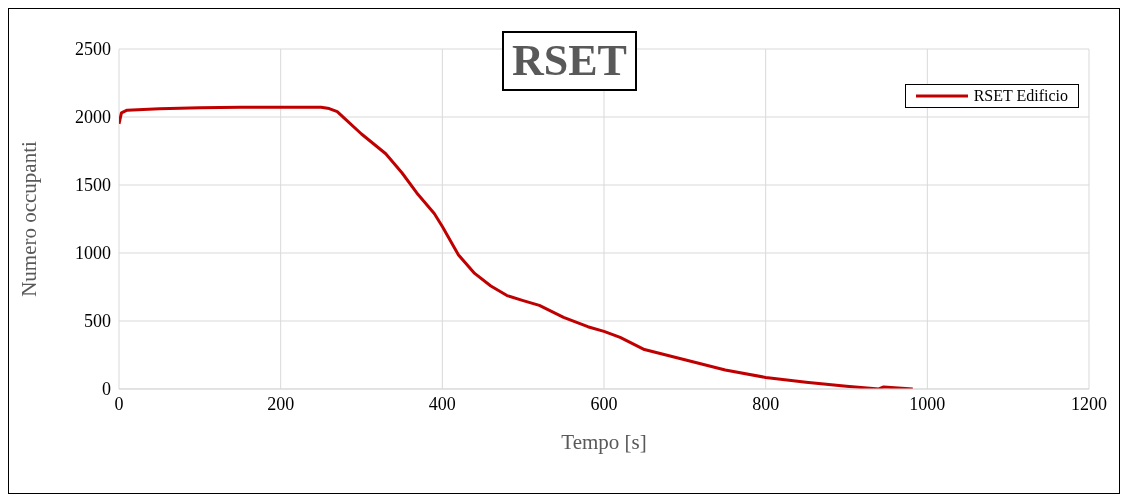 Image resolution: width=1122 pixels, height=498 pixels. Describe the element at coordinates (97, 321) in the screenshot. I see `y-tick-label: 500` at that location.